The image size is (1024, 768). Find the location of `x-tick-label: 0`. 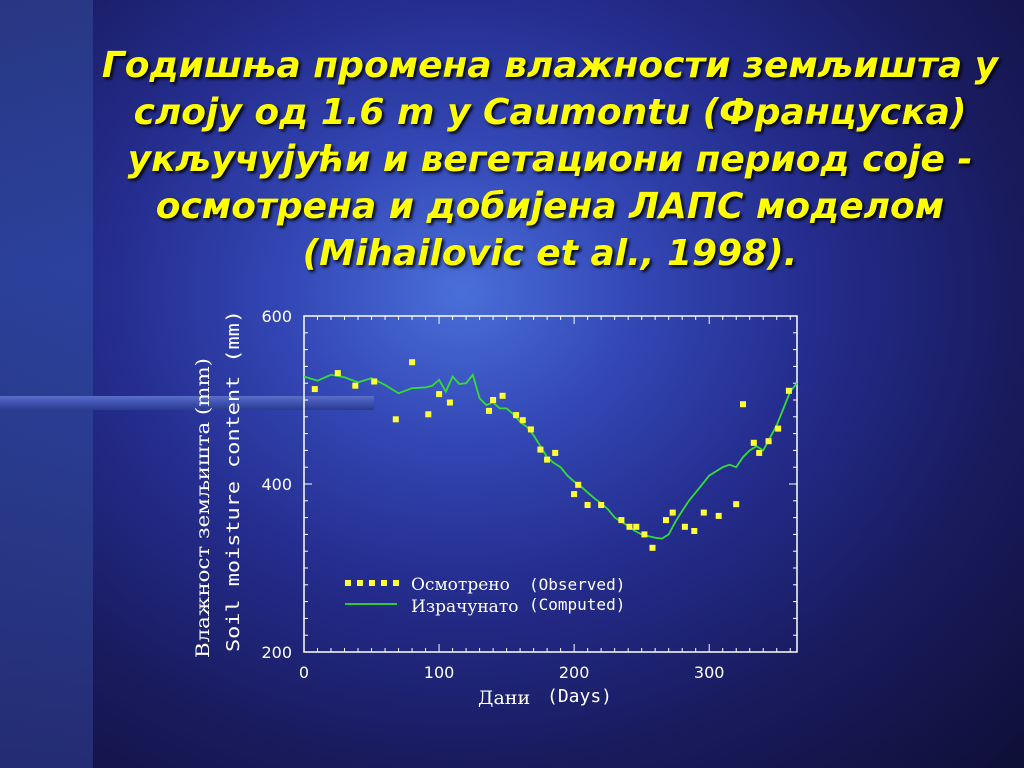

x-tick-label: 0 is located at coordinates (304, 672).